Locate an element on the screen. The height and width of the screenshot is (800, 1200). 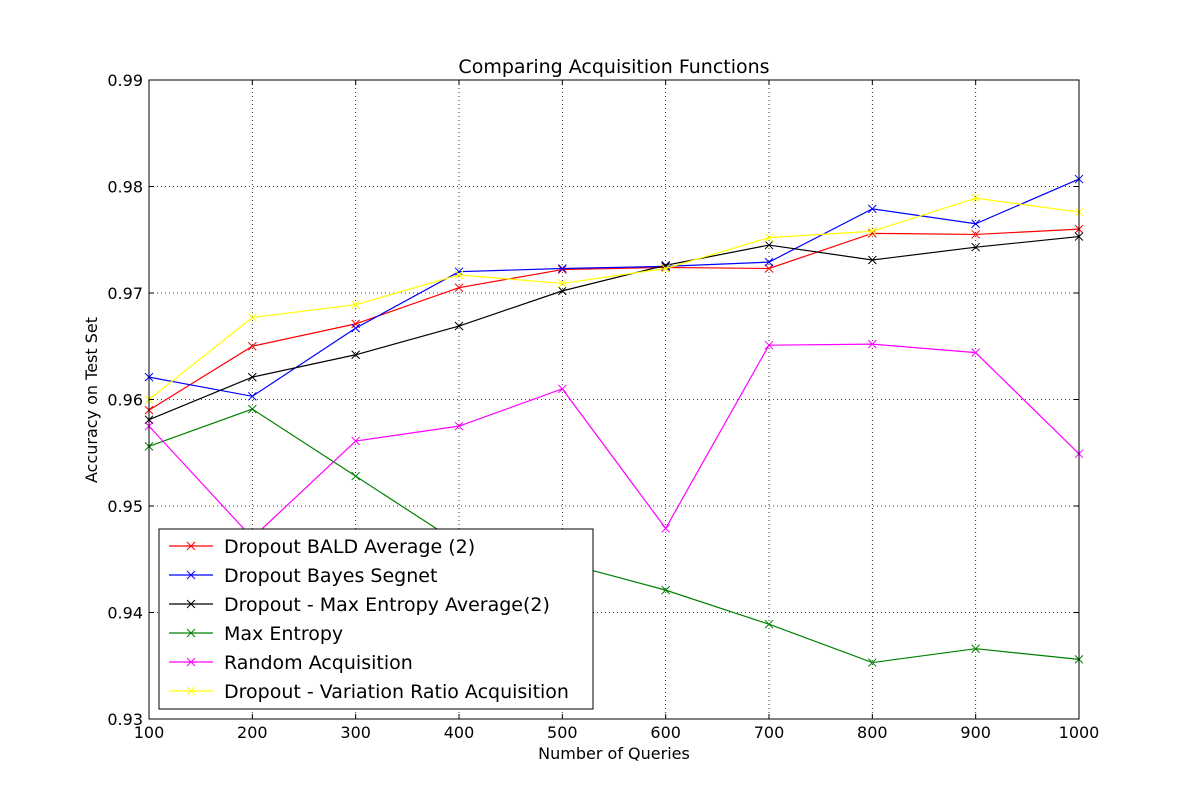
legend-box is located at coordinates (376, 619).